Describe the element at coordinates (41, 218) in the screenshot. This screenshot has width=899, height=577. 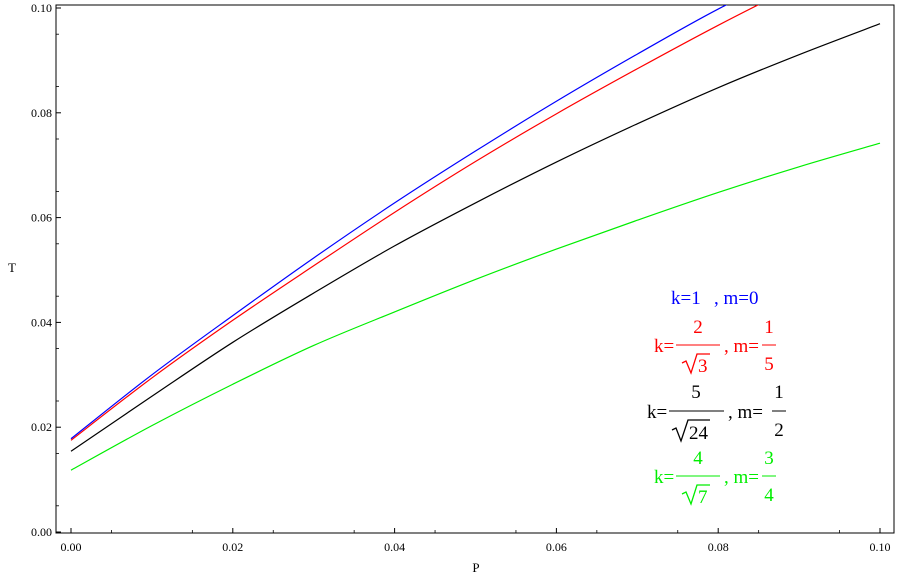
I see `y-tick-label: 0.06` at that location.